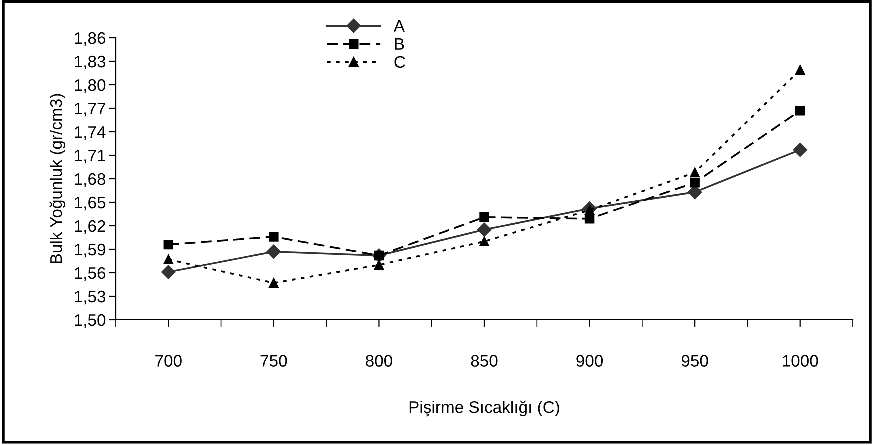 Image resolution: width=874 pixels, height=445 pixels. Describe the element at coordinates (90, 297) in the screenshot. I see `y-tick-label: 1,53` at that location.